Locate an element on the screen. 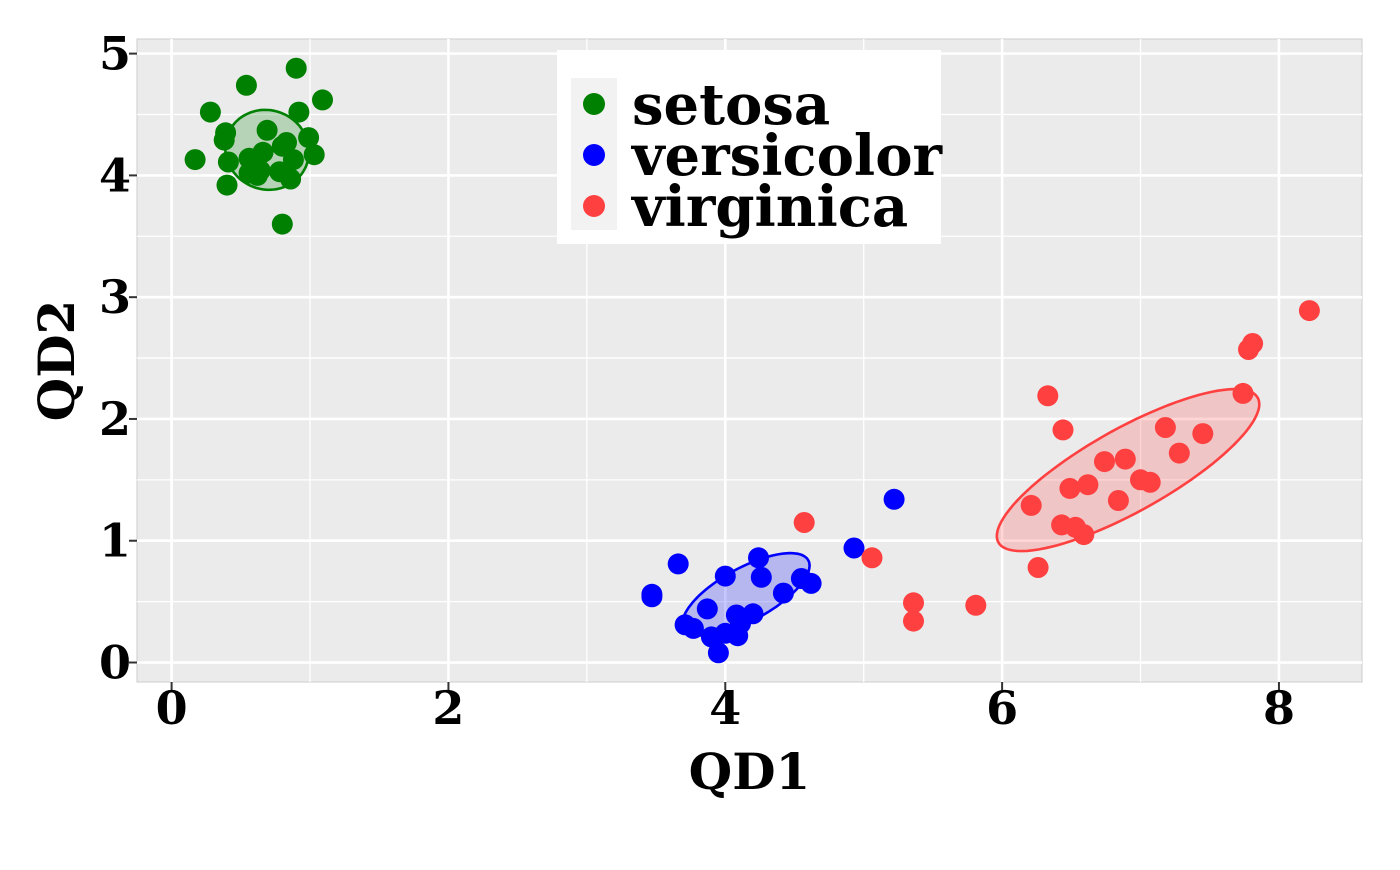 The height and width of the screenshot is (870, 1400). y-tick-label: 0 is located at coordinates (115, 663).